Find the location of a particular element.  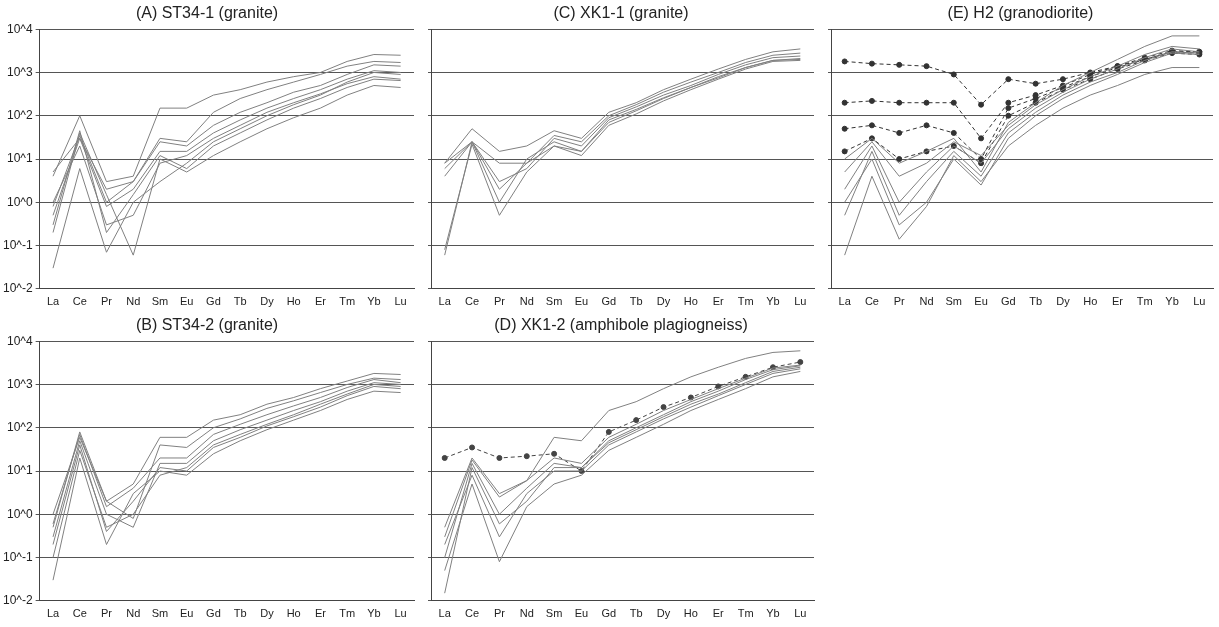

chart-title: (C) XK1-1 (granite) is located at coordinates (621, 13).